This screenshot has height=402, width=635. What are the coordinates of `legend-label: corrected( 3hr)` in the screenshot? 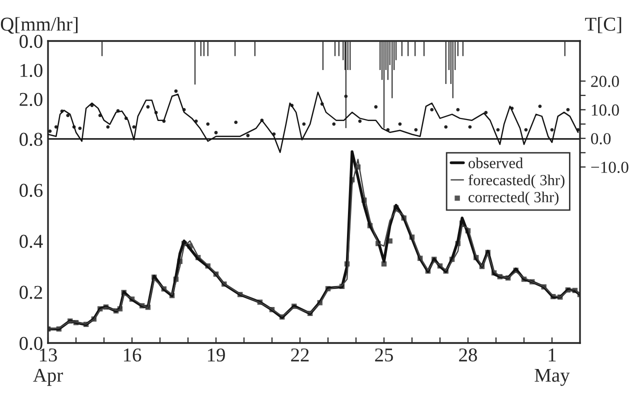 It's located at (513, 199).